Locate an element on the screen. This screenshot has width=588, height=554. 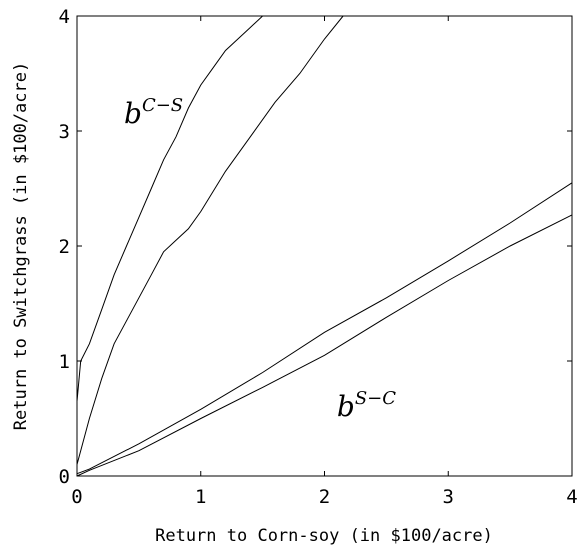
y-tick-label: 3 is located at coordinates (64, 132).